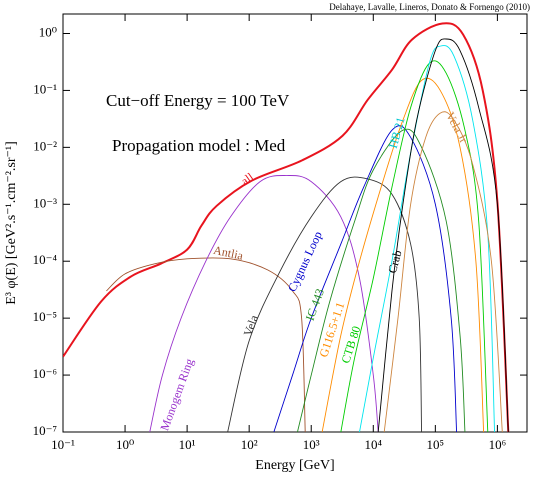 The height and width of the screenshot is (478, 541). Describe the element at coordinates (45, 373) in the screenshot. I see `y-tick-label: 10⁻⁶` at that location.